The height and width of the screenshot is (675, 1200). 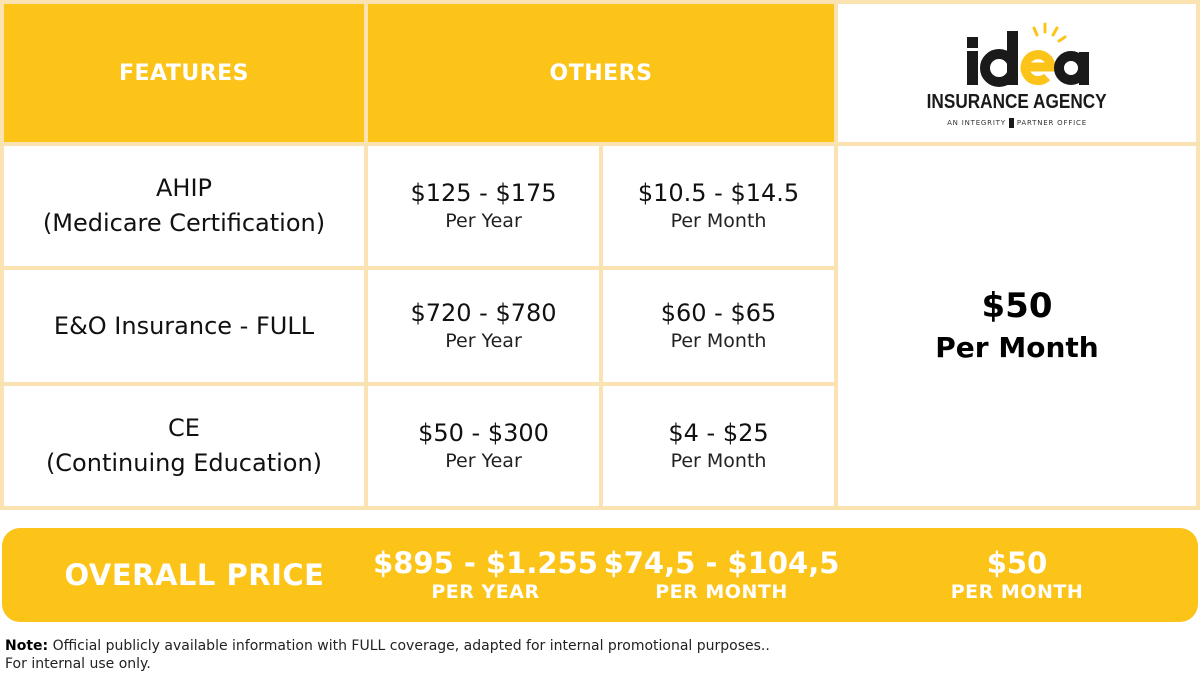 What do you see at coordinates (976, 122) in the screenshot?
I see `logo-tagline-left: AN INTEGRITY` at bounding box center [976, 122].